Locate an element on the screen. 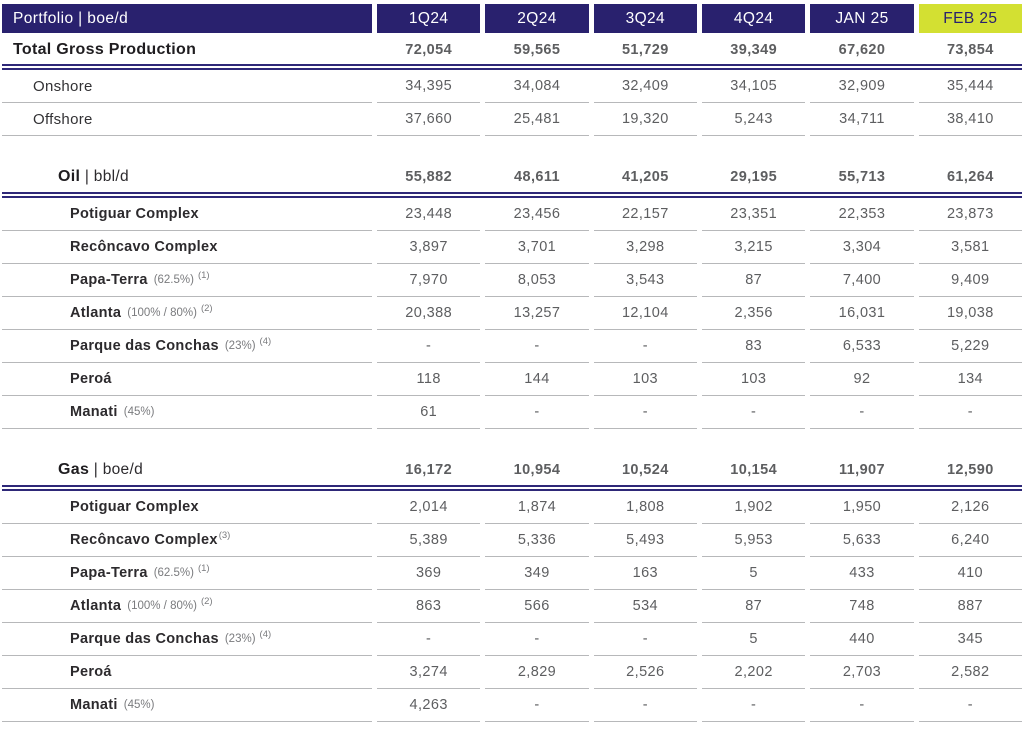  cell-value: 134 is located at coordinates (970, 379).